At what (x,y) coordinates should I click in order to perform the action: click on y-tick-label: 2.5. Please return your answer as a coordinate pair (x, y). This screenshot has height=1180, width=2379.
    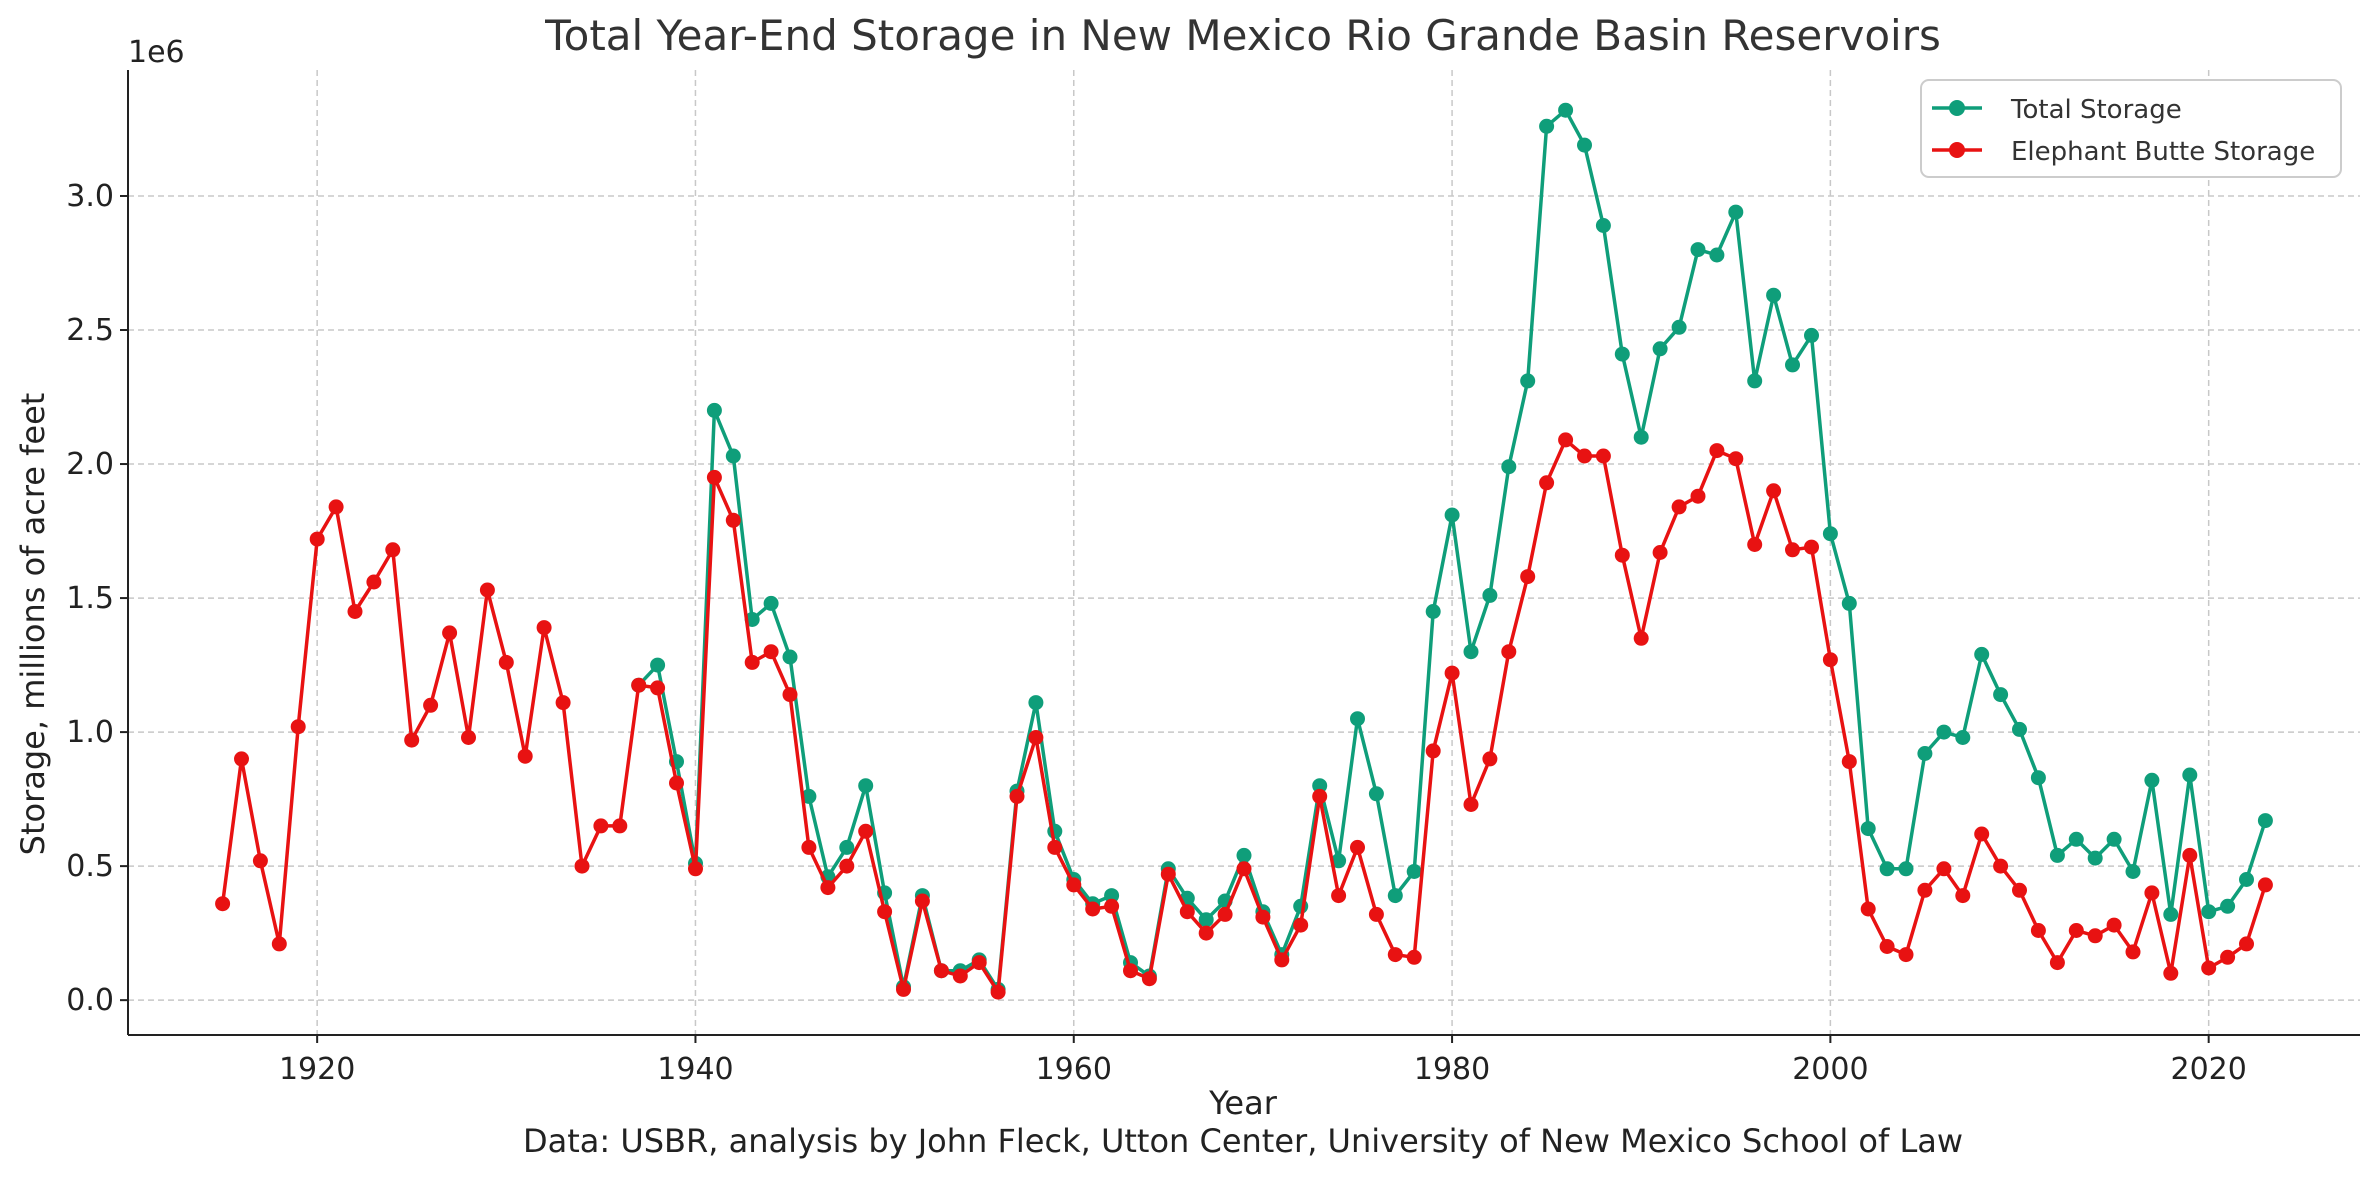
    Looking at the image, I should click on (90, 330).